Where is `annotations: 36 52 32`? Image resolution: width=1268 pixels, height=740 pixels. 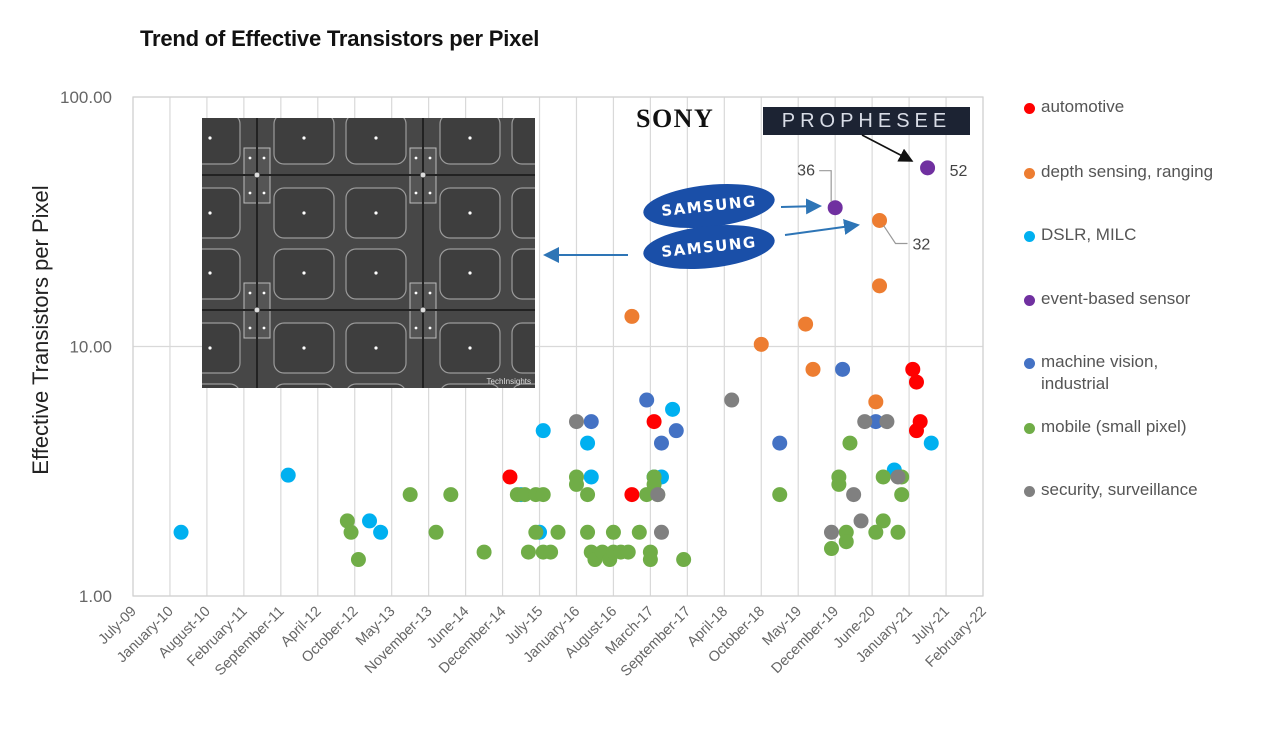 annotations: 36 52 32 is located at coordinates (882, 208).